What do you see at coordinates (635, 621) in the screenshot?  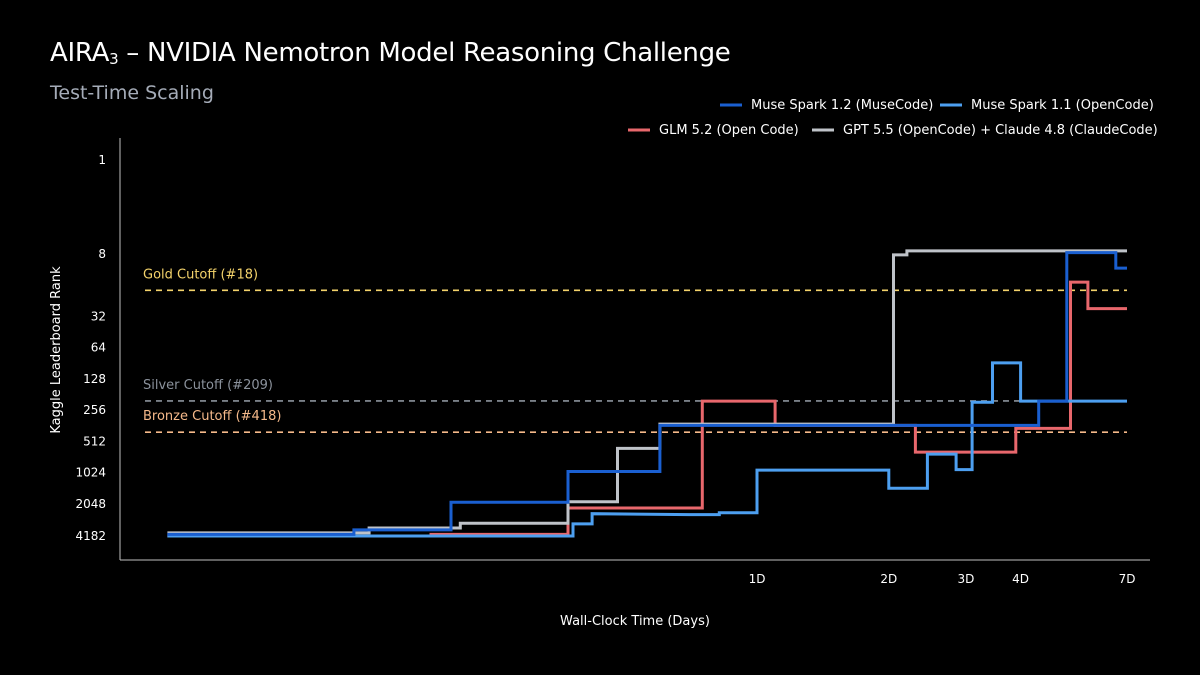 I see `x-axis-title: Wall-Clock Time (Days)` at bounding box center [635, 621].